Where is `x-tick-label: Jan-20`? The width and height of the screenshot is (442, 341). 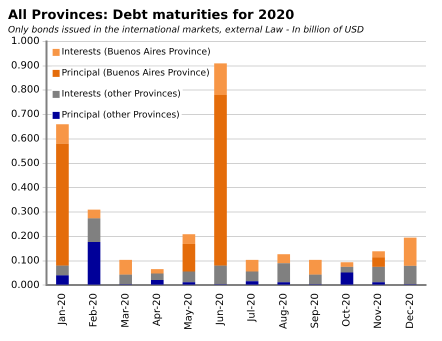 x-tick-label: Jan-20 is located at coordinates (62, 309).